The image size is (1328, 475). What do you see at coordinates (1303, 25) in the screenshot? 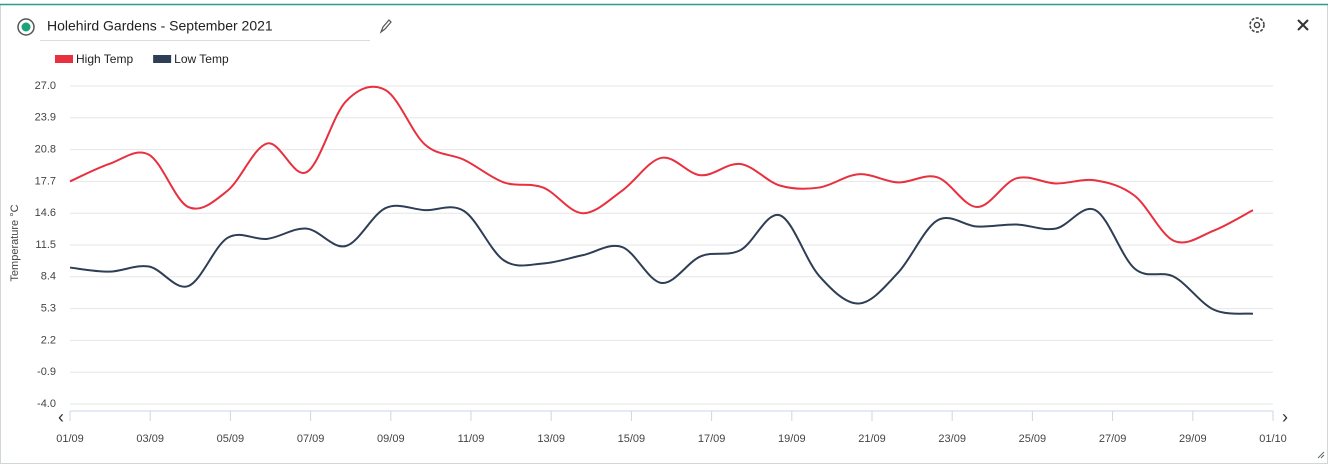
I see `close-icon` at bounding box center [1303, 25].